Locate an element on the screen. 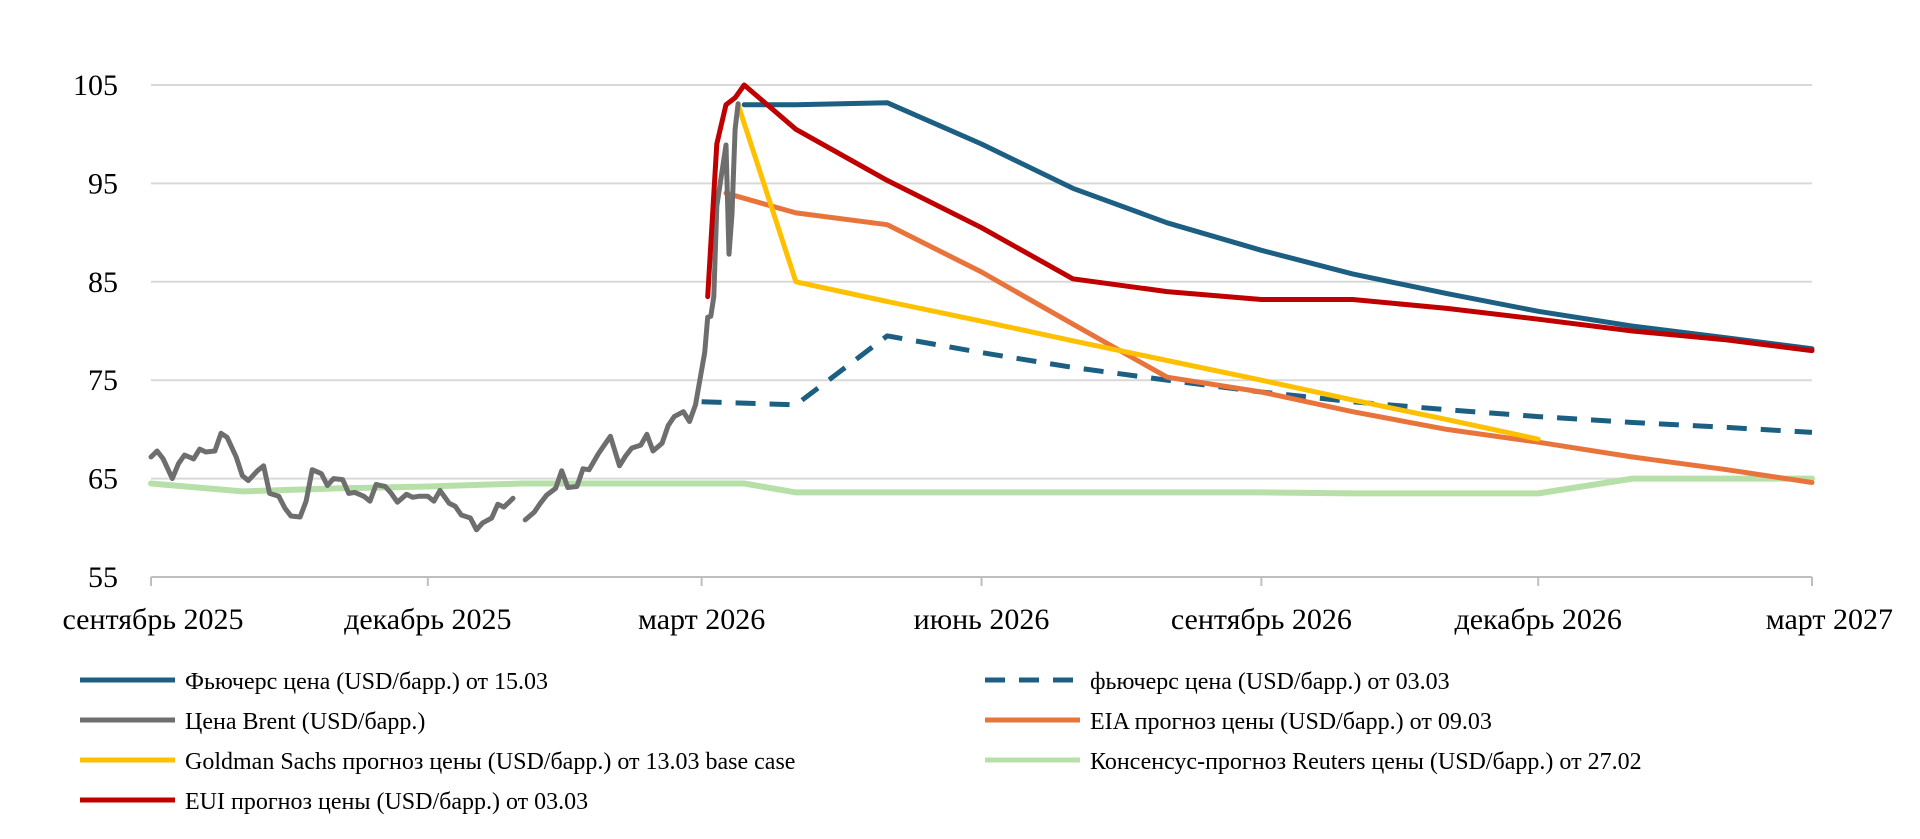 This screenshot has height=839, width=1920. y-tick-label: 95 is located at coordinates (103, 183).